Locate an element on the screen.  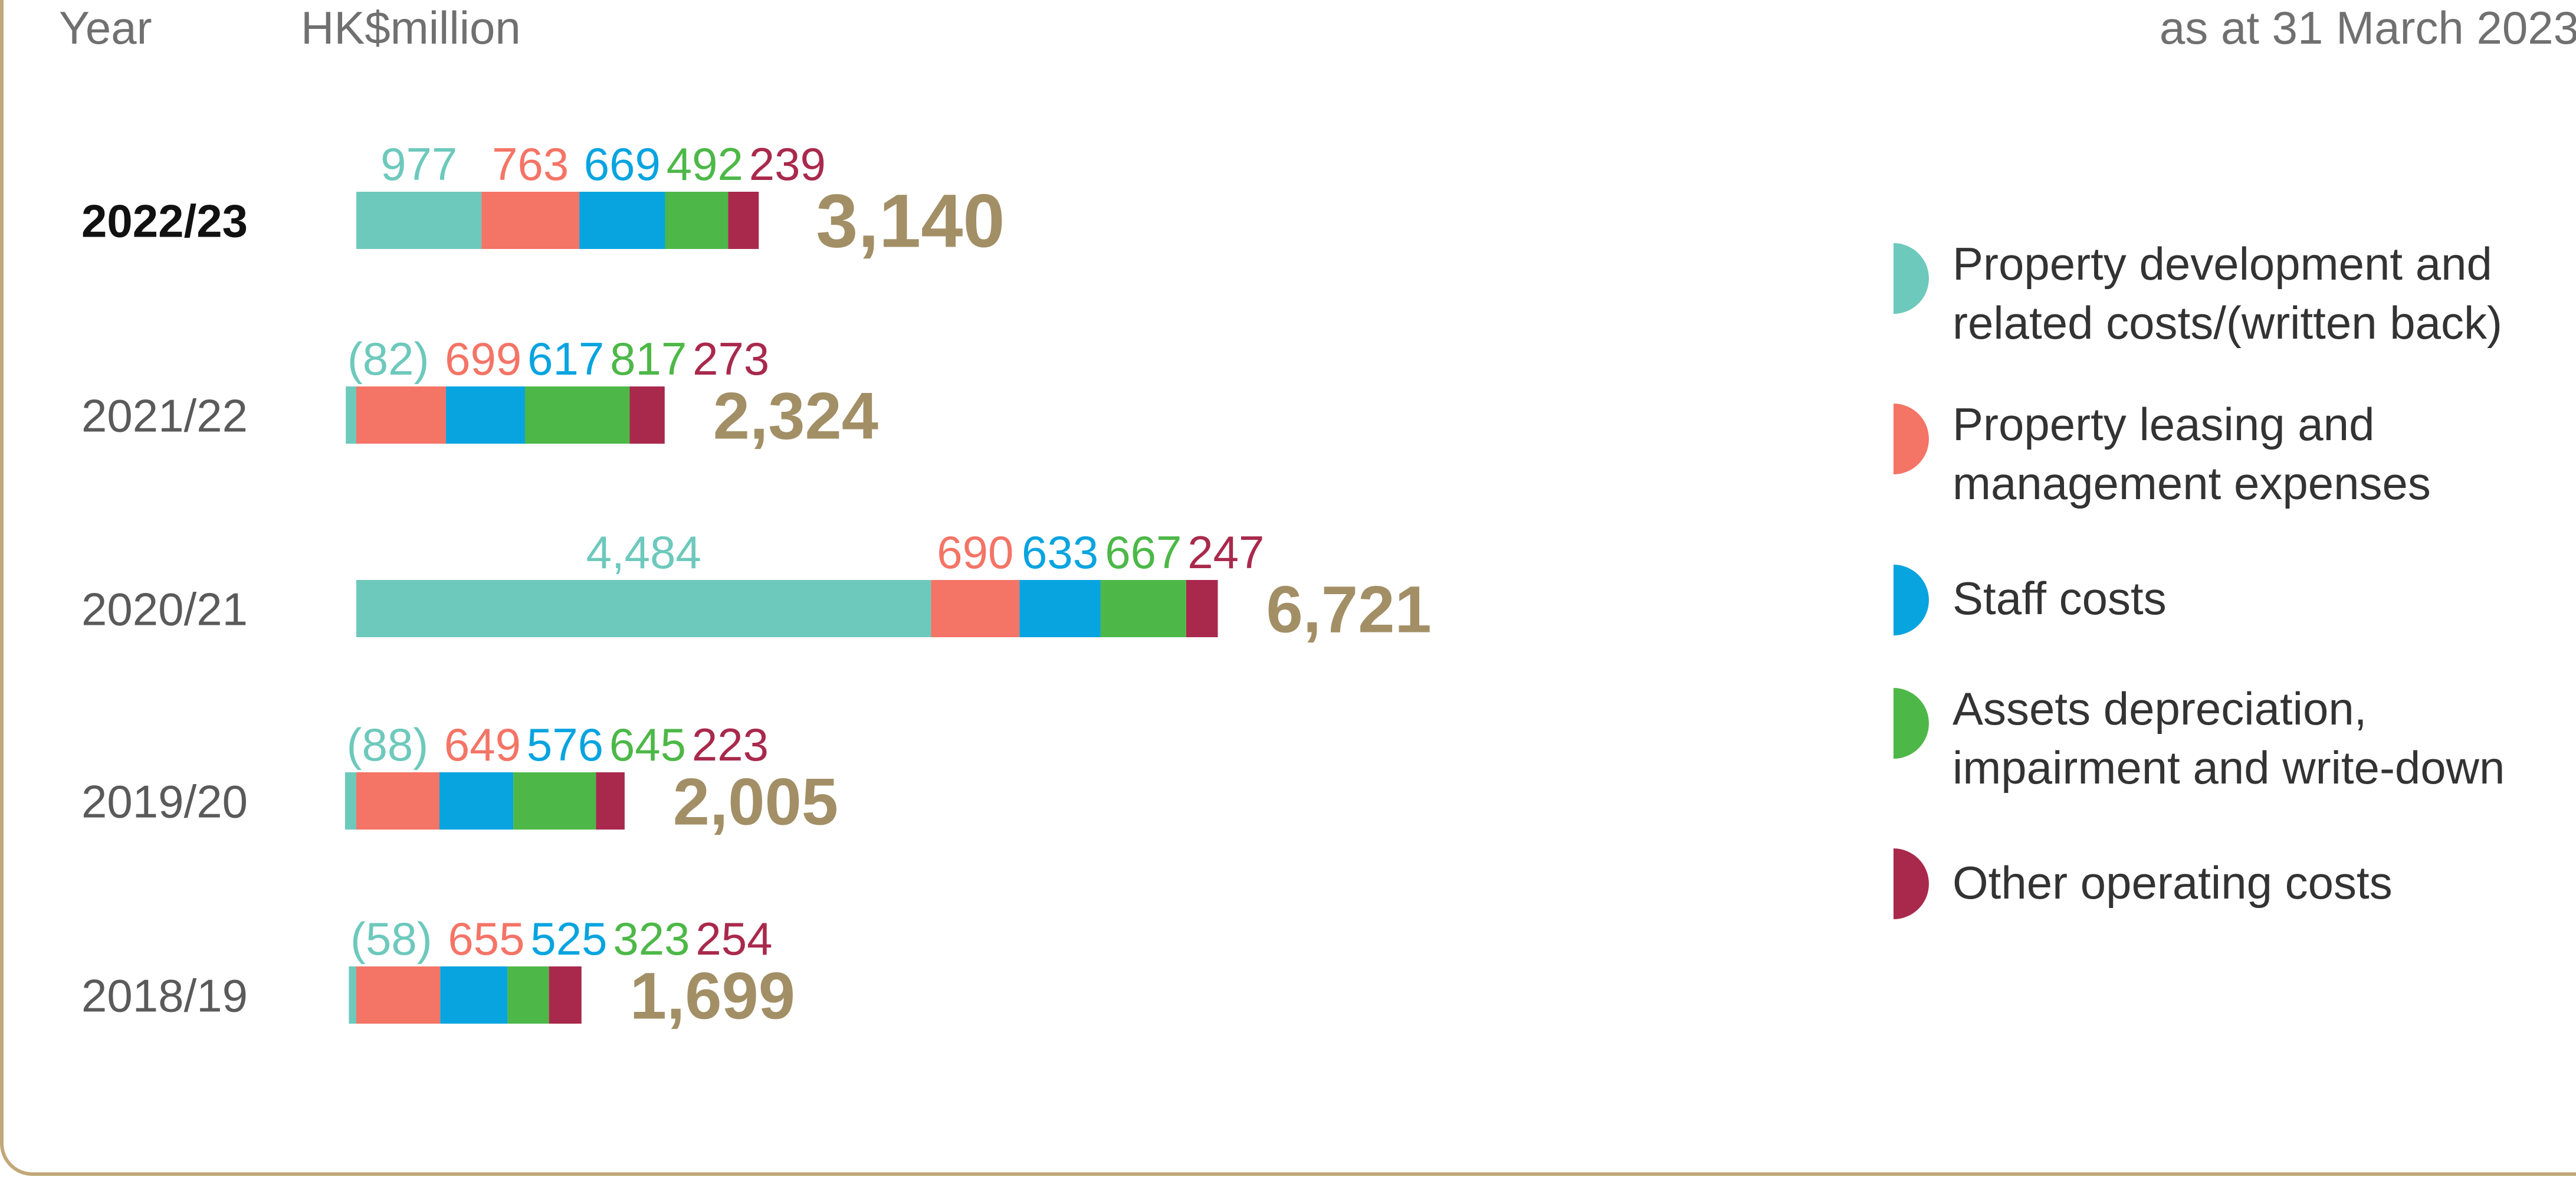
bar-segment-2022-23-staff-costs is located at coordinates (622, 220).